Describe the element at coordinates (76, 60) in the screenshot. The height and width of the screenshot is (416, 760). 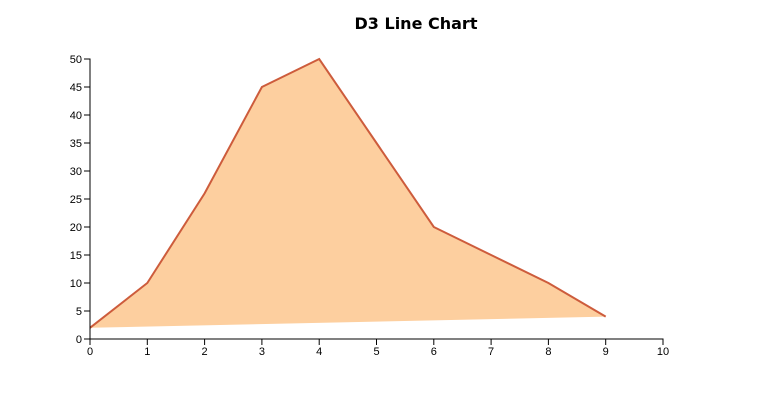
I see `y-tick-label-50: 50` at that location.